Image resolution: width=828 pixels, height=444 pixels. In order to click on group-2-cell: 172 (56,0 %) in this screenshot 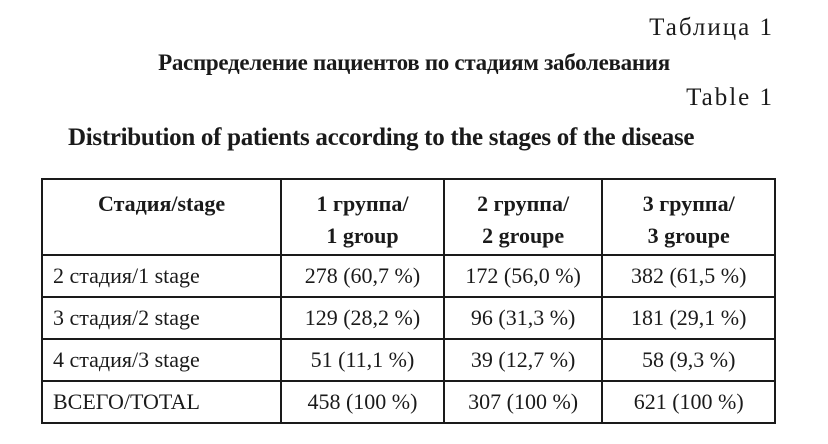, I will do `click(523, 276)`.